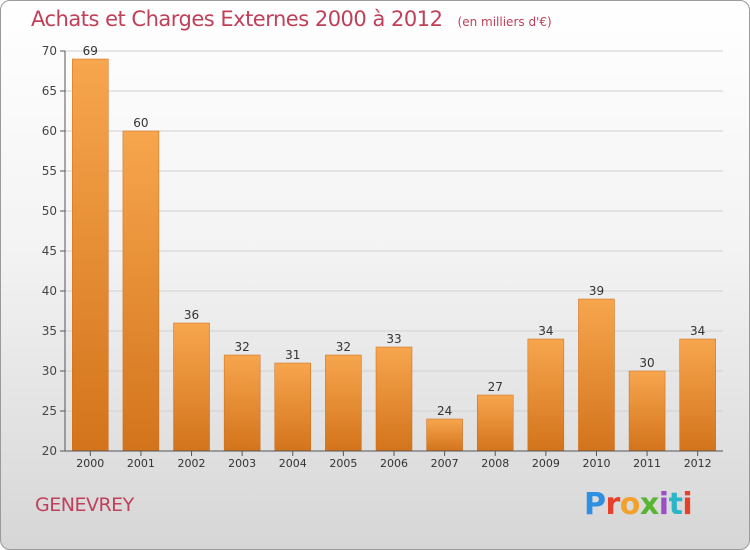 Image resolution: width=750 pixels, height=550 pixels. I want to click on y-tick-label: 35, so click(49, 331).